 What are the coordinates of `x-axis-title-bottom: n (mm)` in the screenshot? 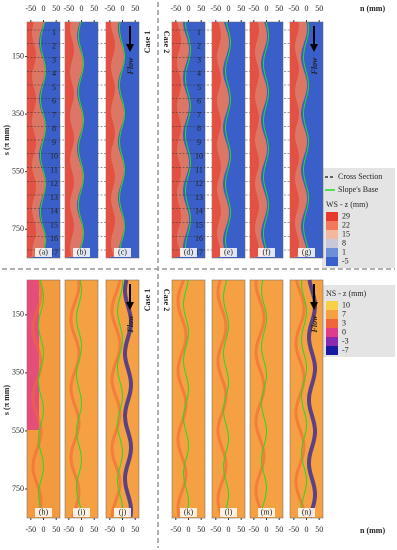 It's located at (372, 530).